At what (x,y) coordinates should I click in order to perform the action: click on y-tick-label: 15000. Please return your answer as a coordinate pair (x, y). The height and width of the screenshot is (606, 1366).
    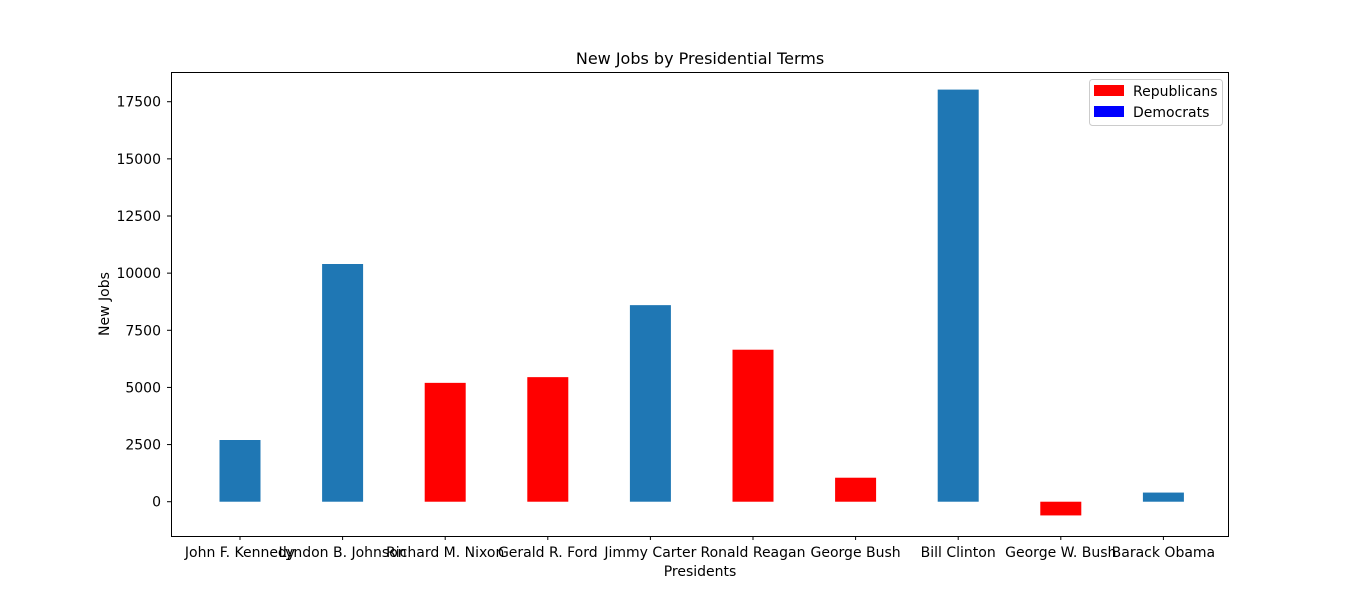
    Looking at the image, I should click on (138, 160).